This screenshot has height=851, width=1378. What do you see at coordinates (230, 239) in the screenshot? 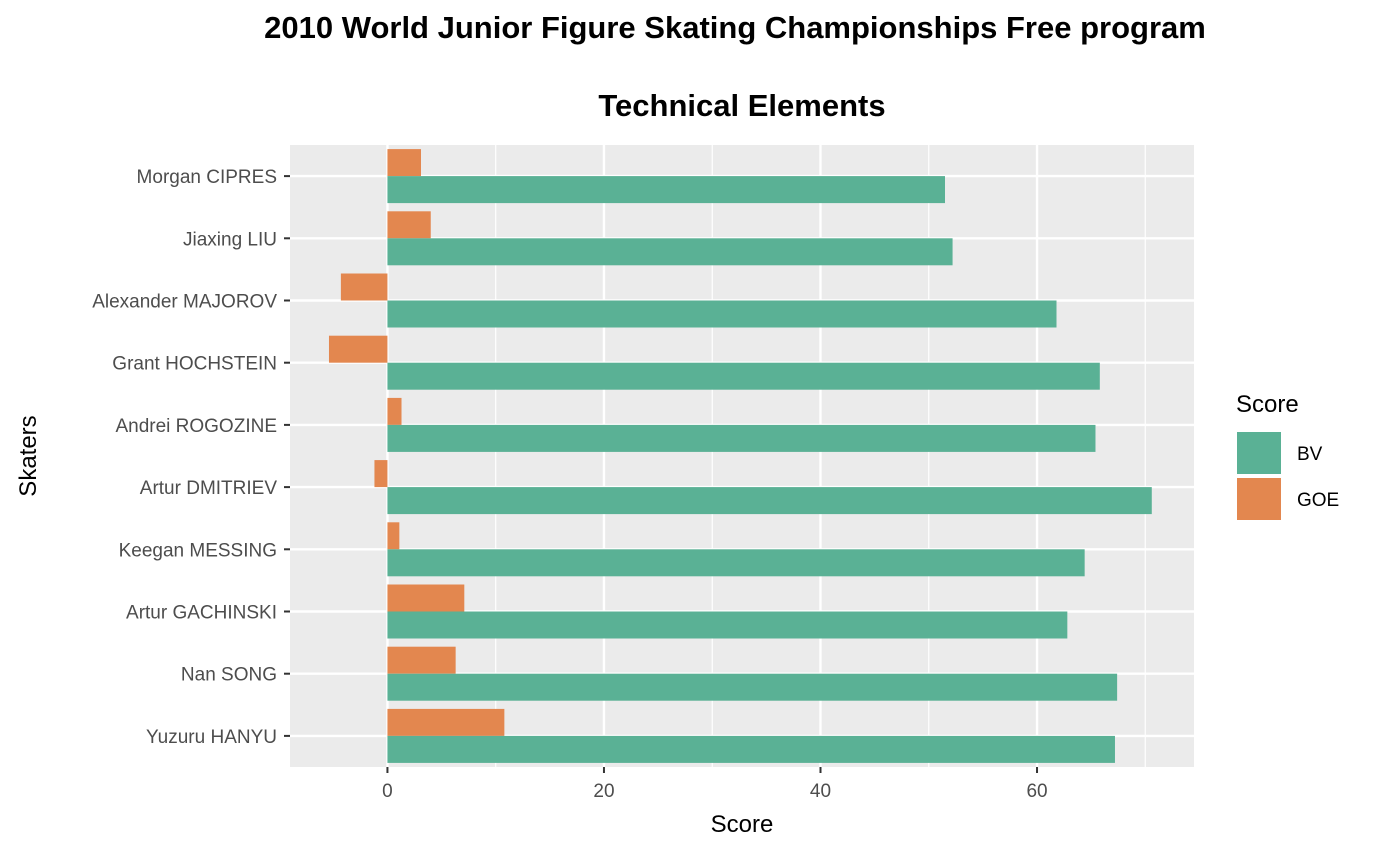
I see `y-tick-label: Jiaxing LIU` at bounding box center [230, 239].